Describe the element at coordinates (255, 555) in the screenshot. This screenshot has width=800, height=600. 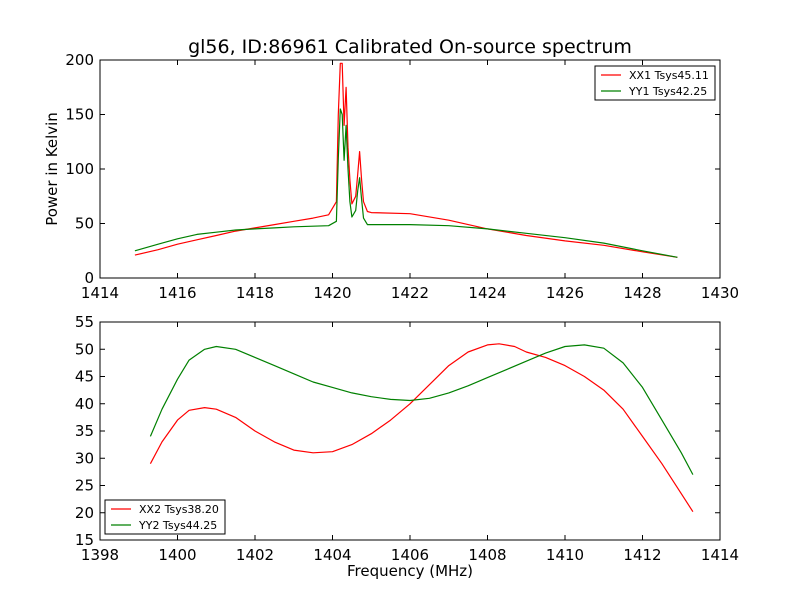
I see `bottom-x-tick-label: 1402` at that location.